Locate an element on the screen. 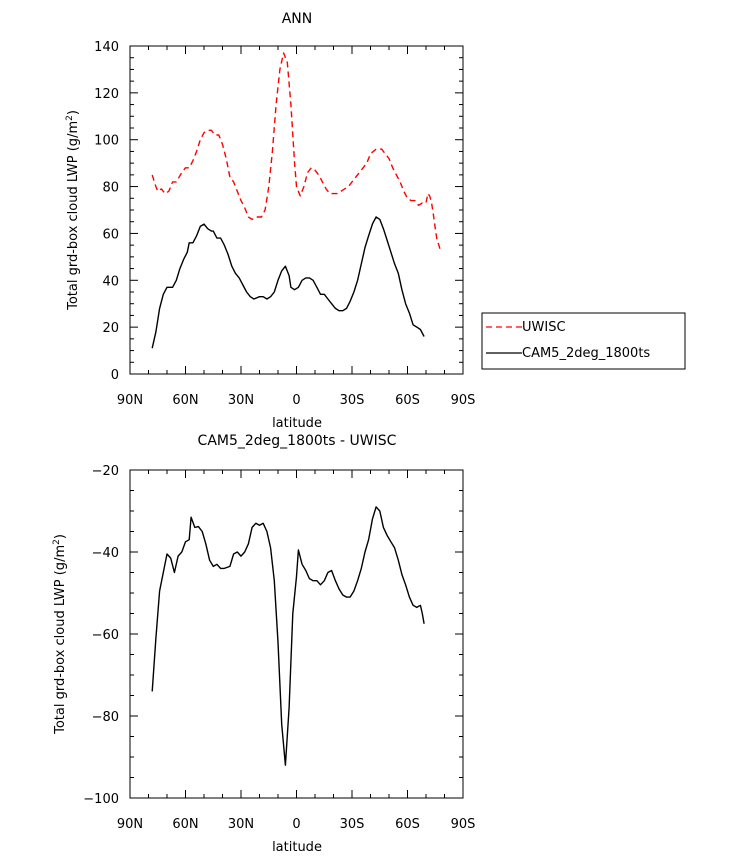 The height and width of the screenshot is (858, 733). legend: UWISC CAM5_2deg_1800ts is located at coordinates (583, 341).